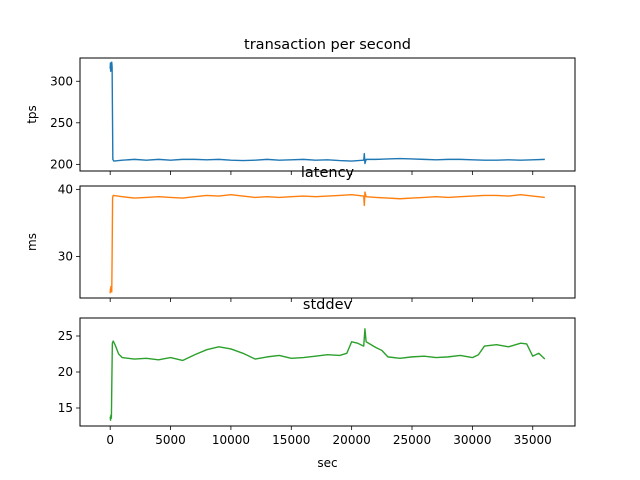 This screenshot has height=480, width=640. What do you see at coordinates (61, 81) in the screenshot?
I see `y-tick-label: 300` at bounding box center [61, 81].